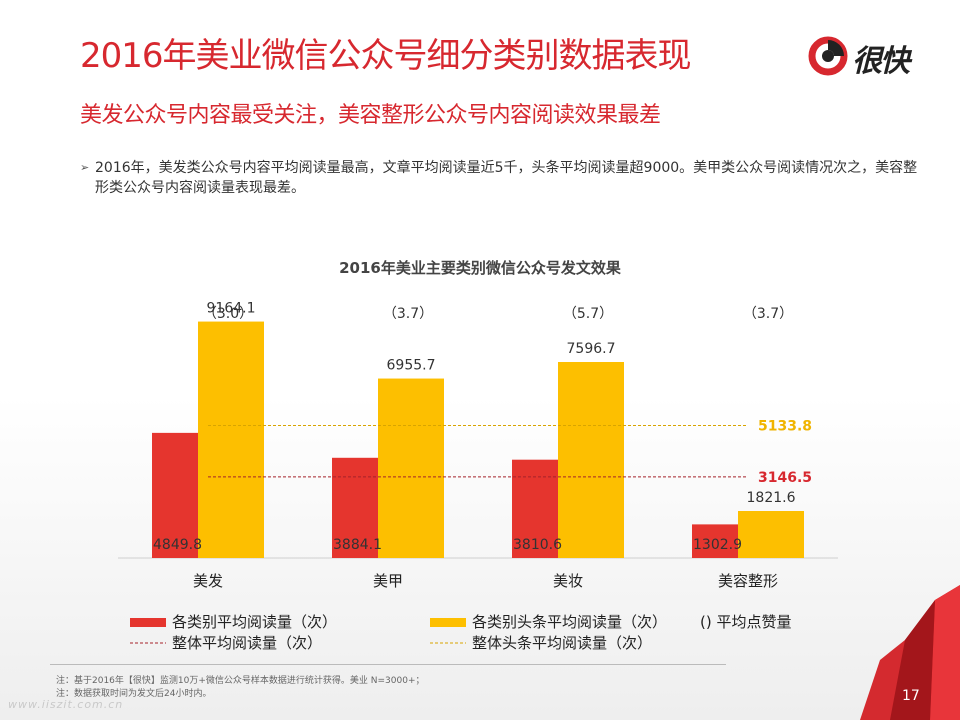  I want to click on category-label-2: 美妆, so click(568, 581).